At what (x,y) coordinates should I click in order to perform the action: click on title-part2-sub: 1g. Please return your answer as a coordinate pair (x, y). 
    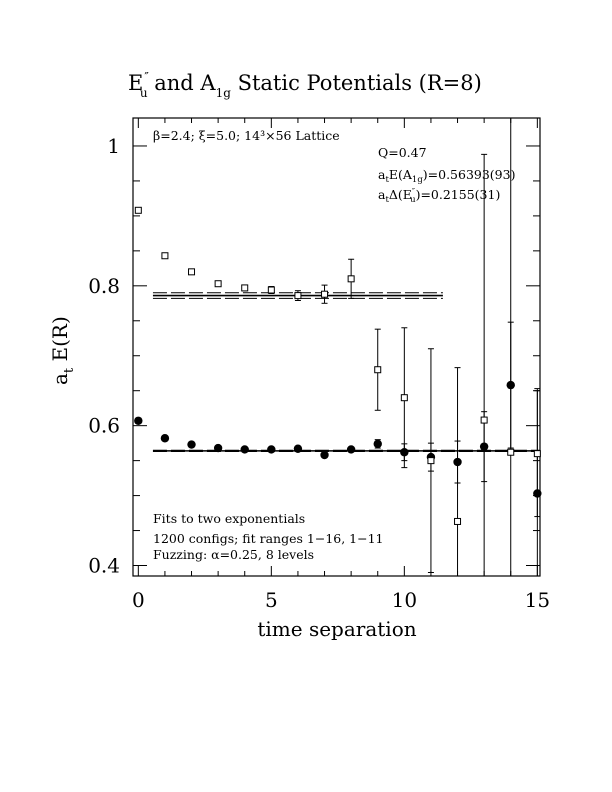
    Looking at the image, I should click on (224, 93).